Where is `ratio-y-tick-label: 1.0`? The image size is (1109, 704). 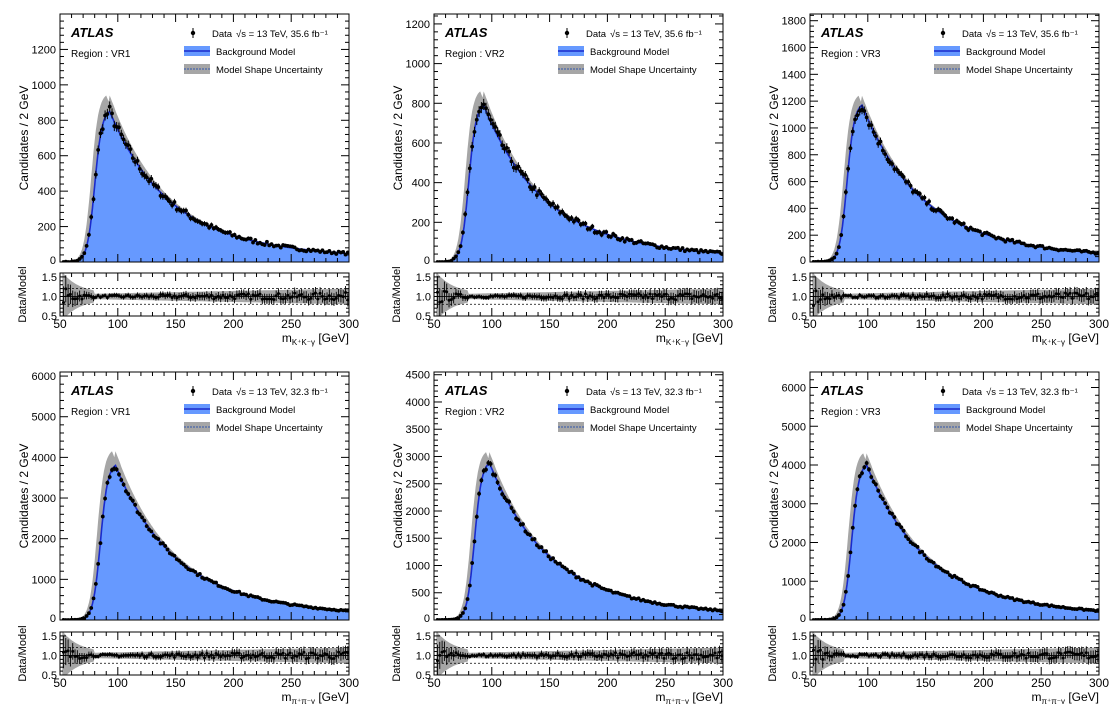 ratio-y-tick-label: 1.0 is located at coordinates (799, 297).